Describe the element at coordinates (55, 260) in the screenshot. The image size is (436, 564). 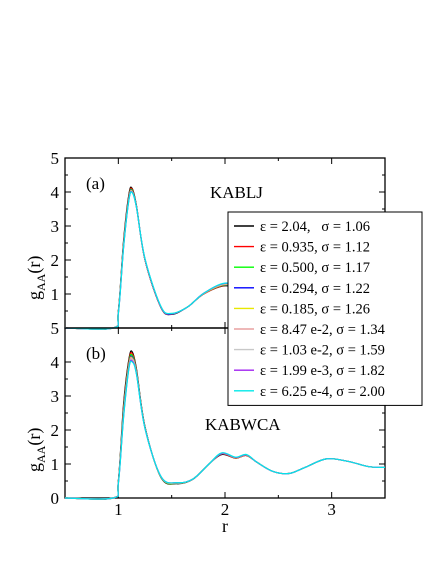
I see `y-tick-label-a-1: 2` at that location.